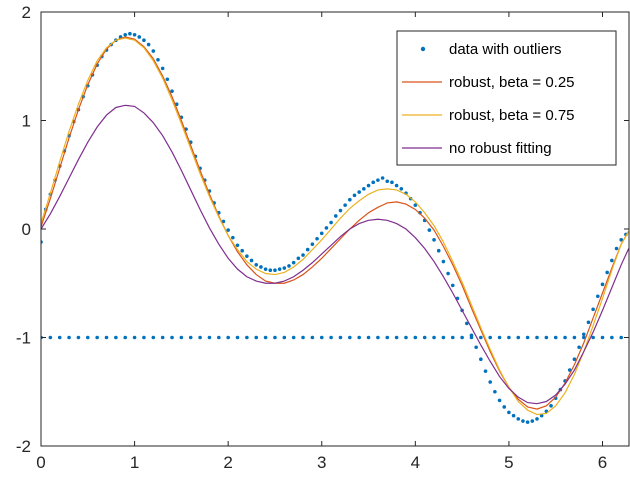 This screenshot has width=630, height=487. What do you see at coordinates (23, 446) in the screenshot?
I see `y-tick-label: -2` at bounding box center [23, 446].